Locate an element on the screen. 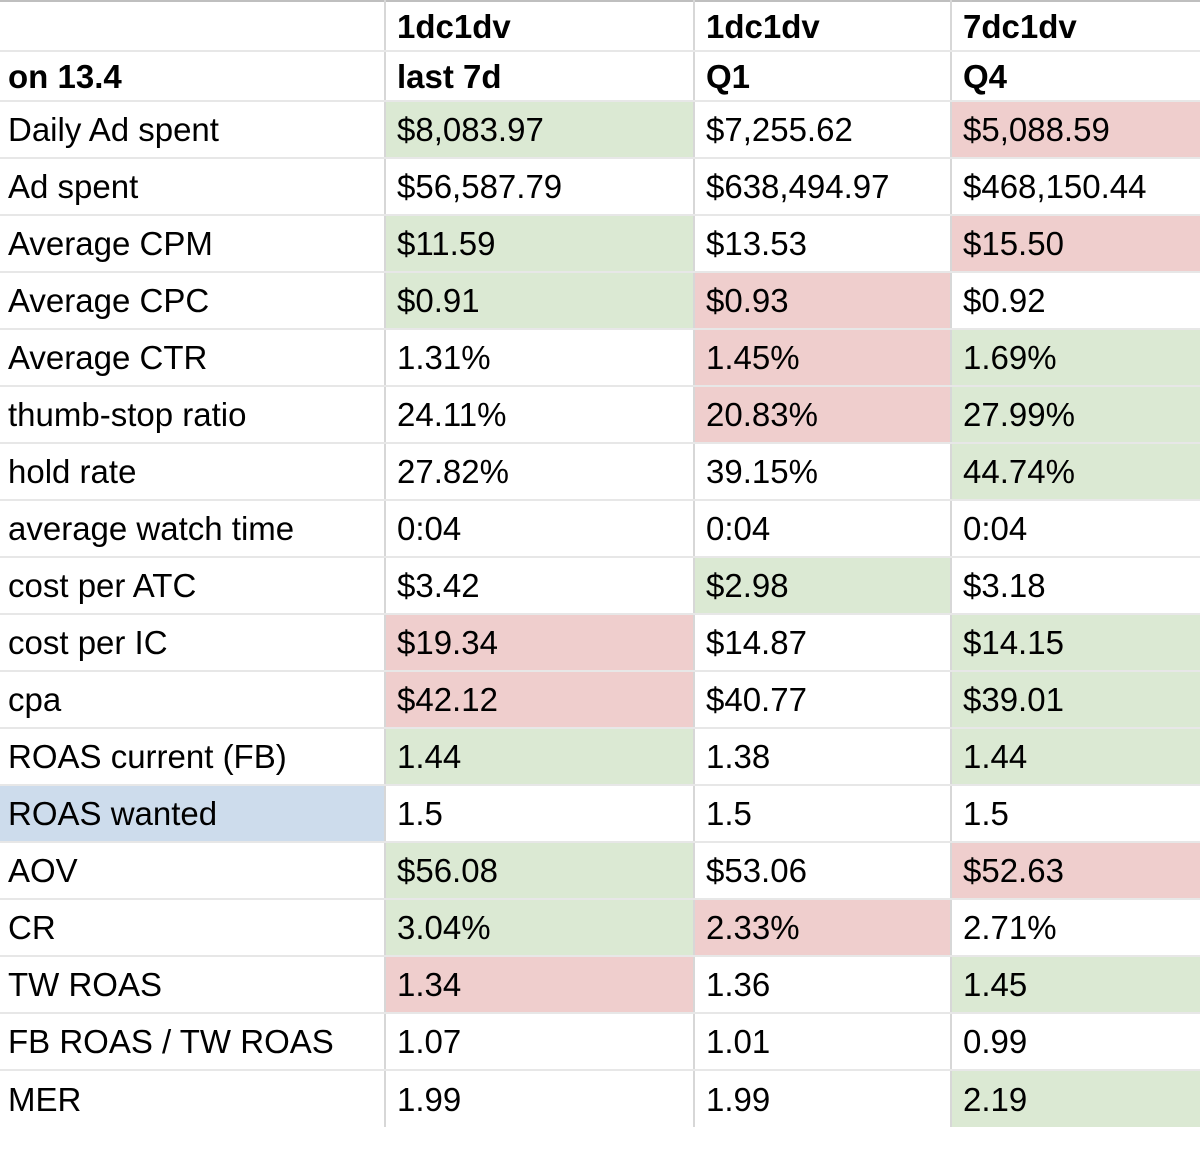 The image size is (1200, 1159). value-cell: $15.50 is located at coordinates (1075, 243).